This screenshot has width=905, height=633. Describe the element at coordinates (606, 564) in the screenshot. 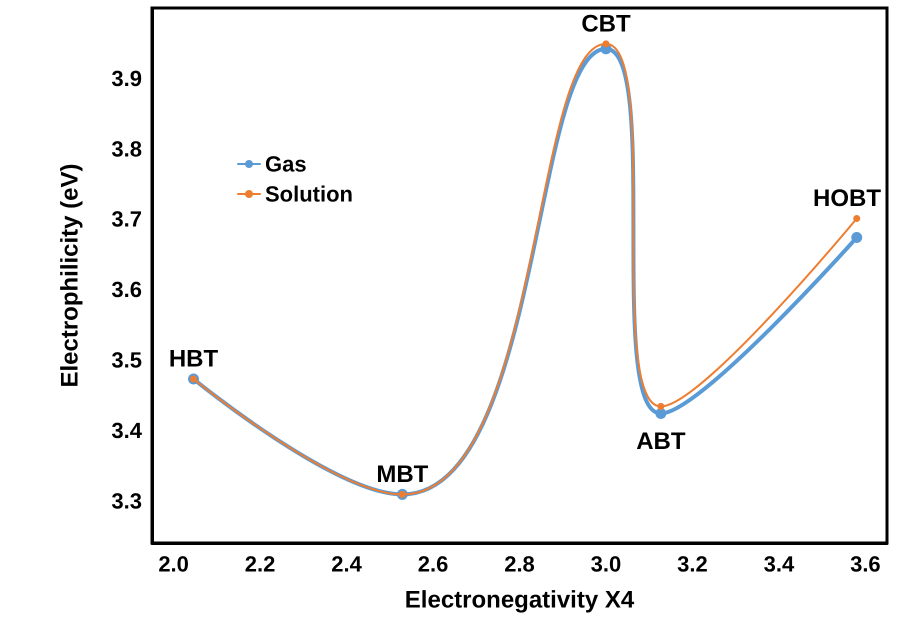

I see `x-tick-label: 3.0` at that location.